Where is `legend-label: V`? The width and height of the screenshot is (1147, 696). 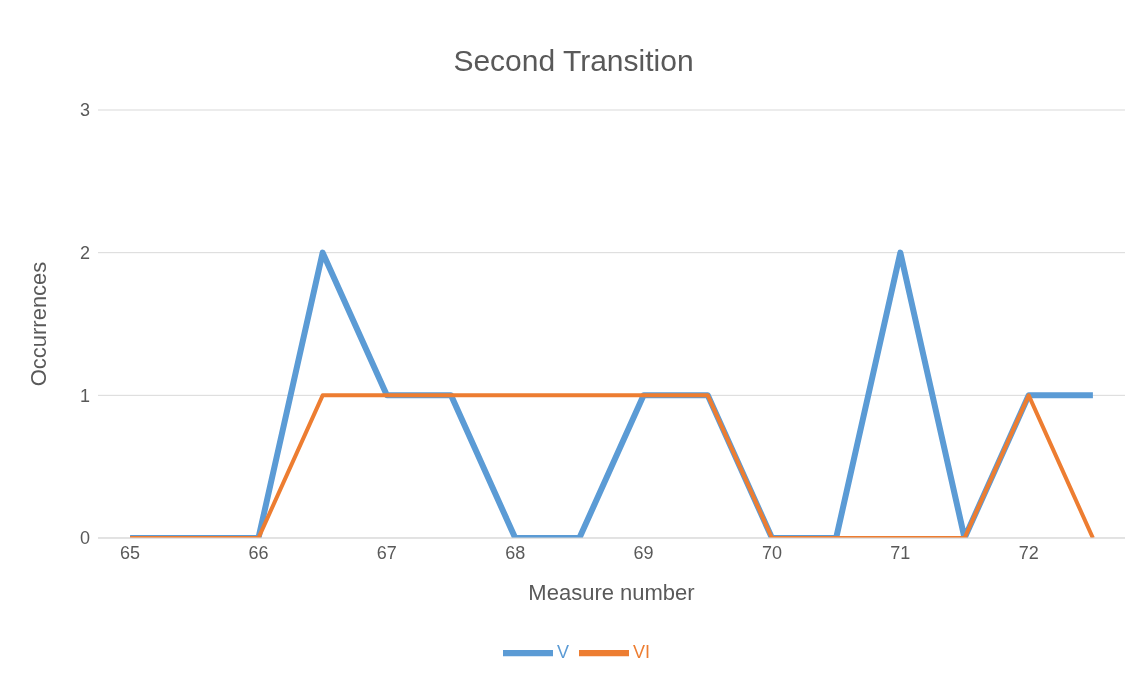
legend-label: V is located at coordinates (562, 651).